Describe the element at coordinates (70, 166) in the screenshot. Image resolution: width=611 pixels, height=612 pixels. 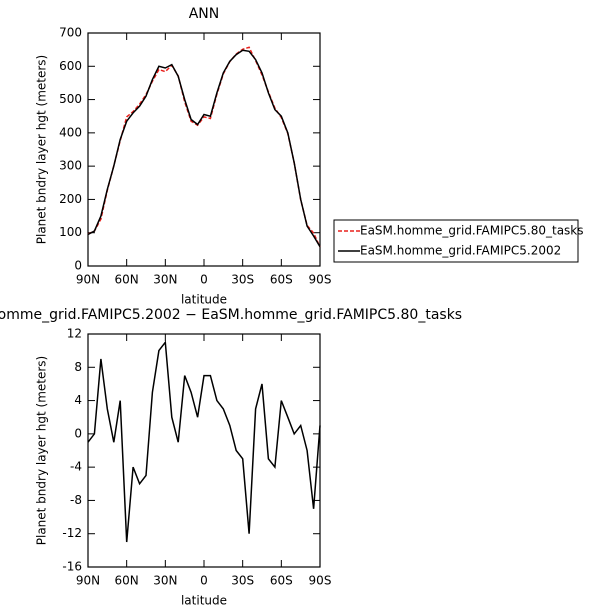
I see `y-tick-label: 300` at that location.